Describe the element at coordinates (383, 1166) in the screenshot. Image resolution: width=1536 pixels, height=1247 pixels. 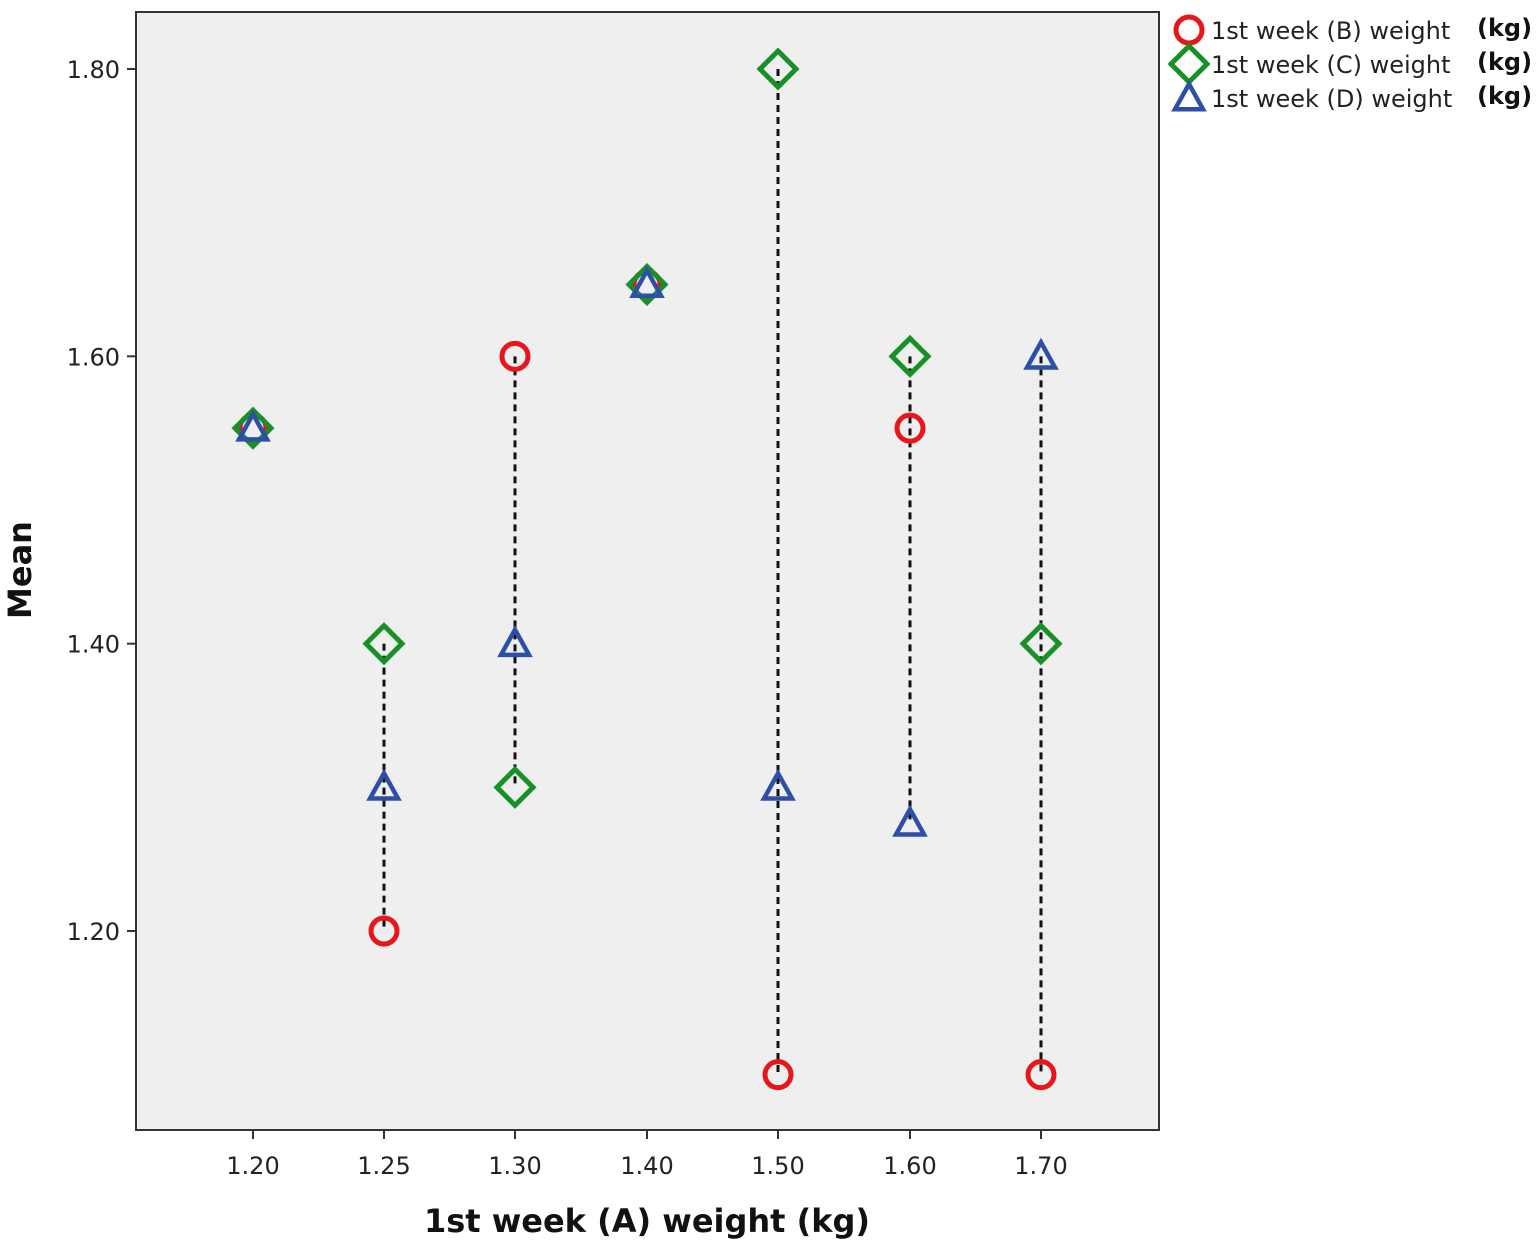
I see `x-tick-label: 1.25` at that location.